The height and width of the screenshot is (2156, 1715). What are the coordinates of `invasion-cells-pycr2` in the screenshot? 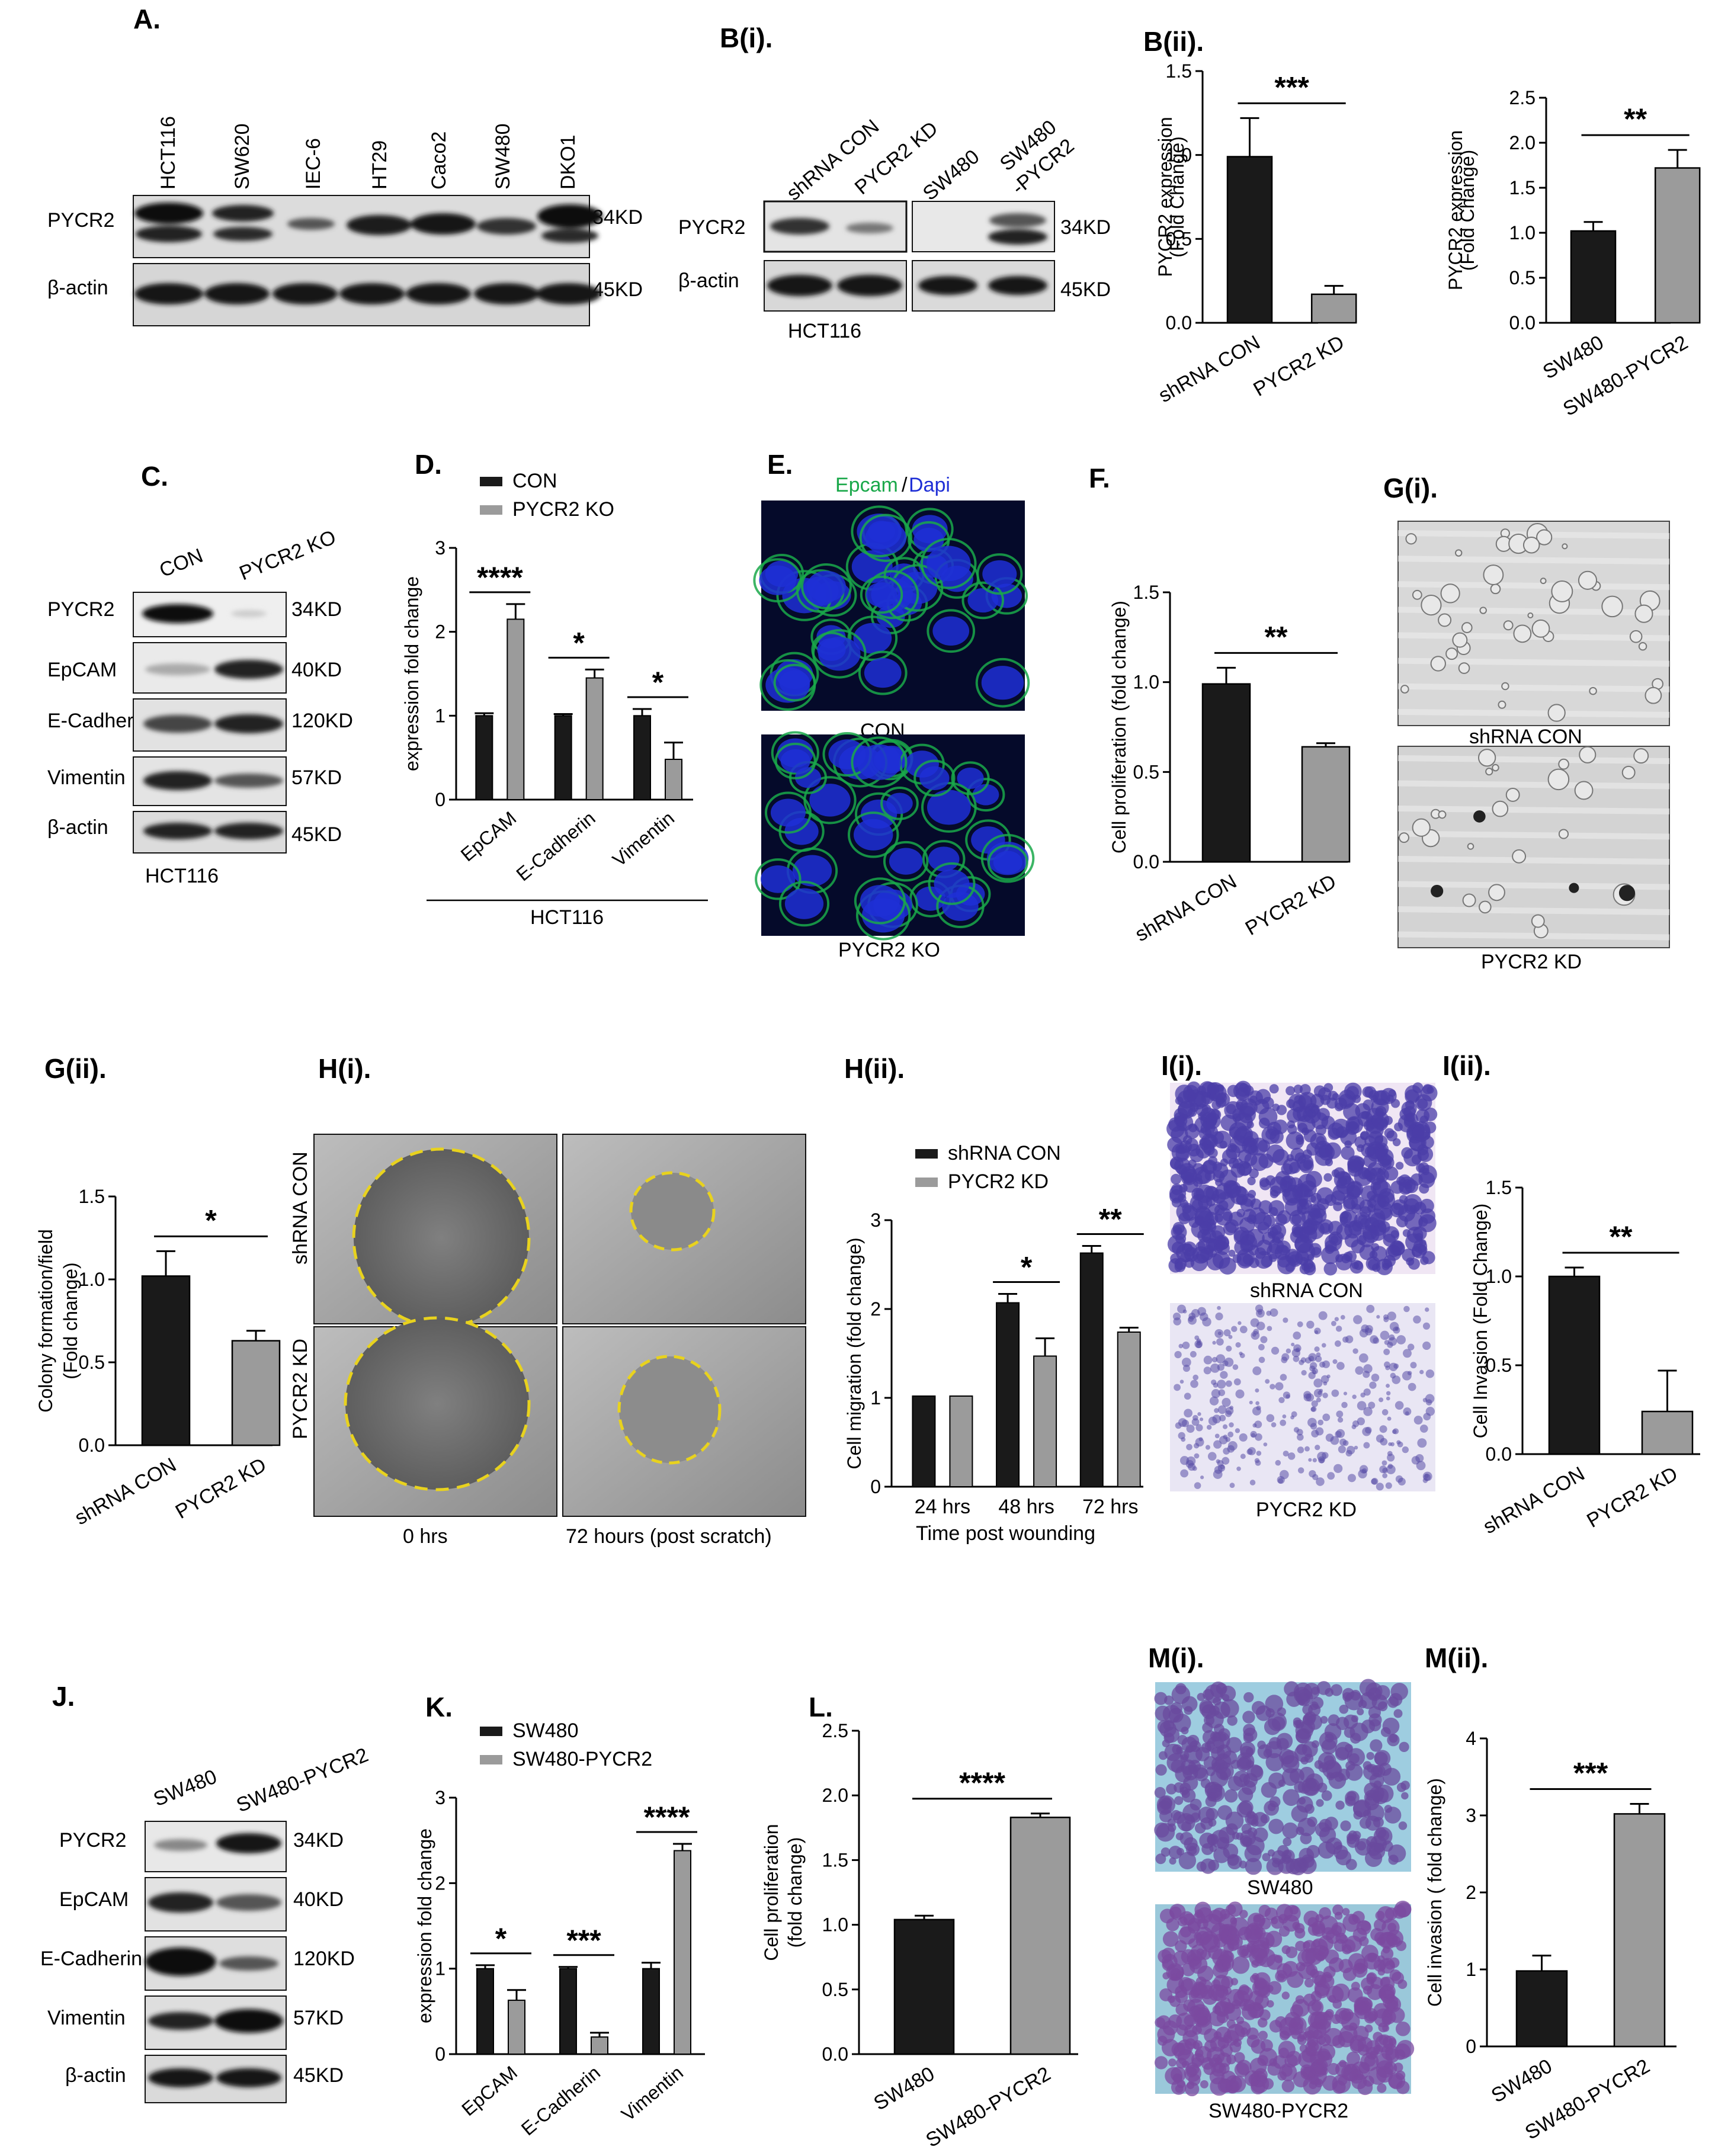 It's located at (1284, 1998).